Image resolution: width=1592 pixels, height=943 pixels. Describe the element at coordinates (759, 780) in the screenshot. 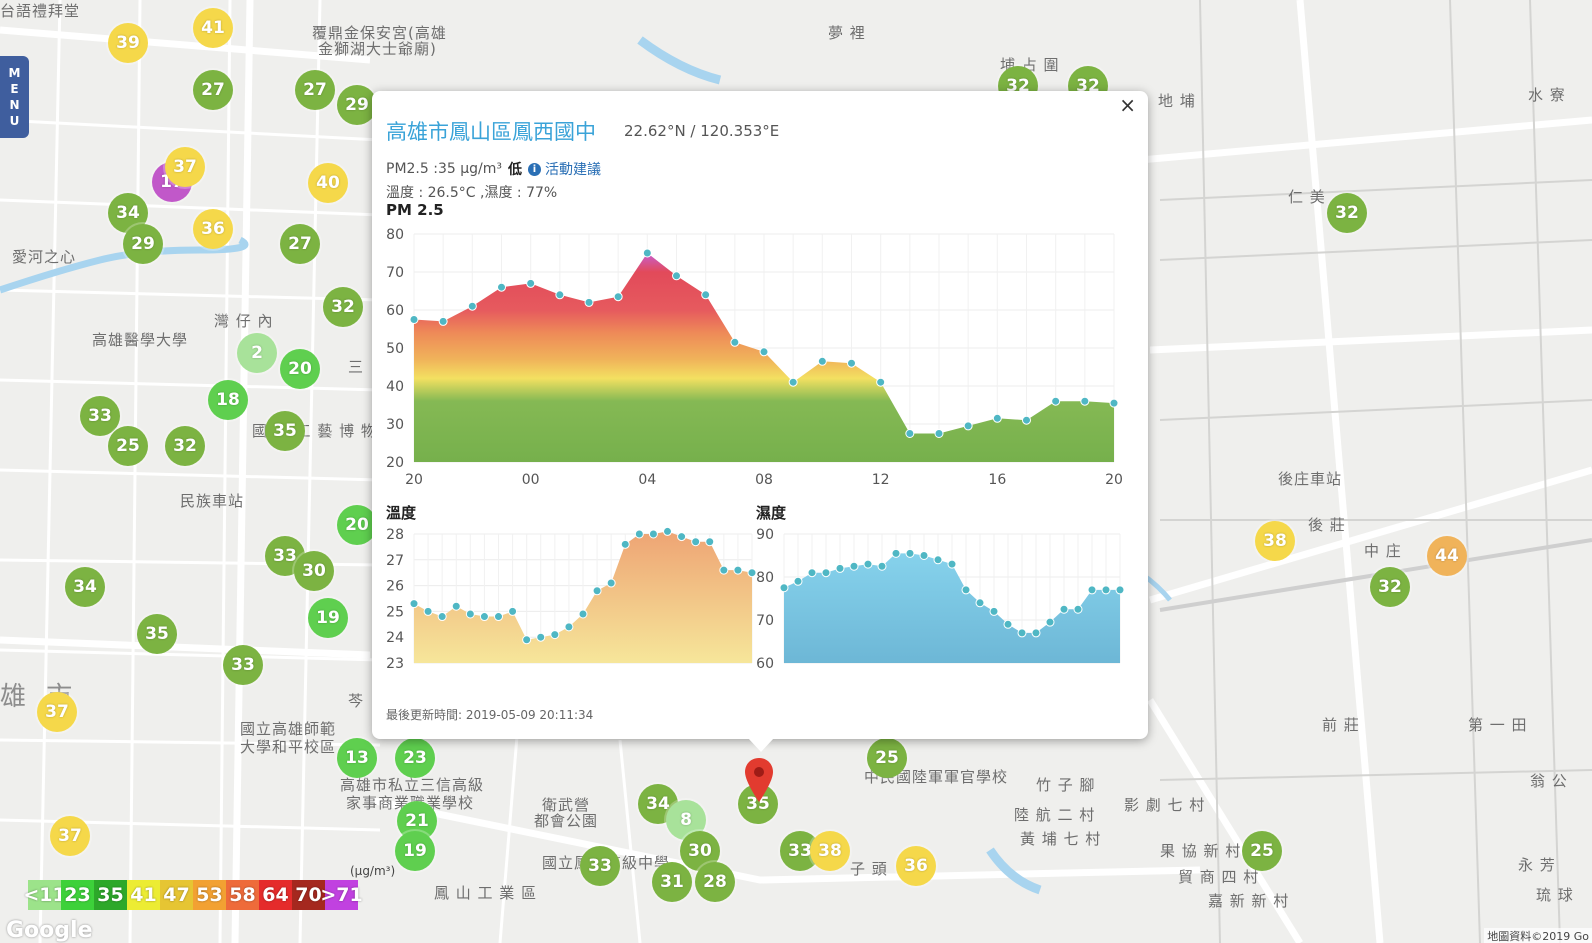

I see `location-pin-icon` at that location.